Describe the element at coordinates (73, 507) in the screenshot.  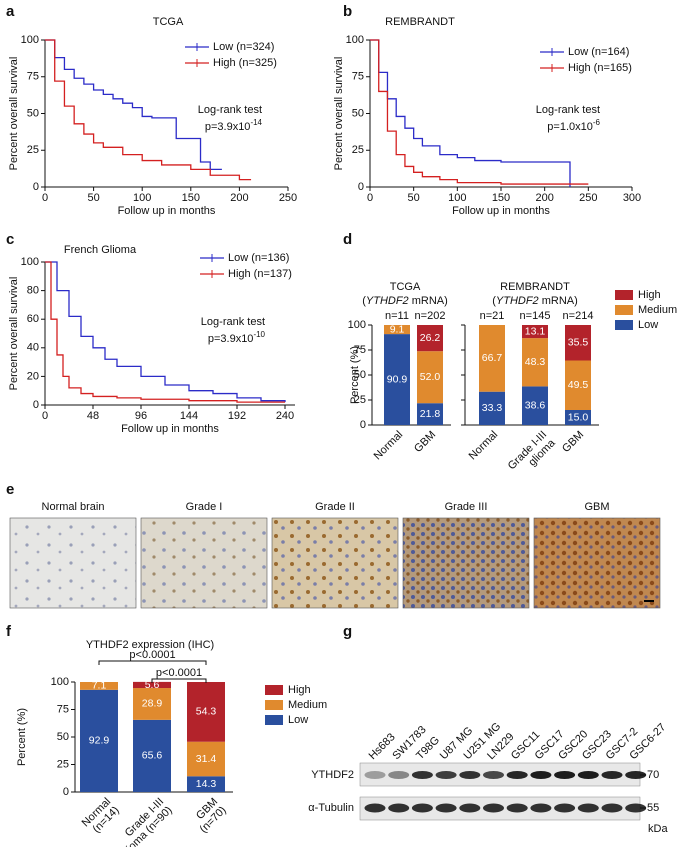
I see `image-label: Normal brain` at that location.